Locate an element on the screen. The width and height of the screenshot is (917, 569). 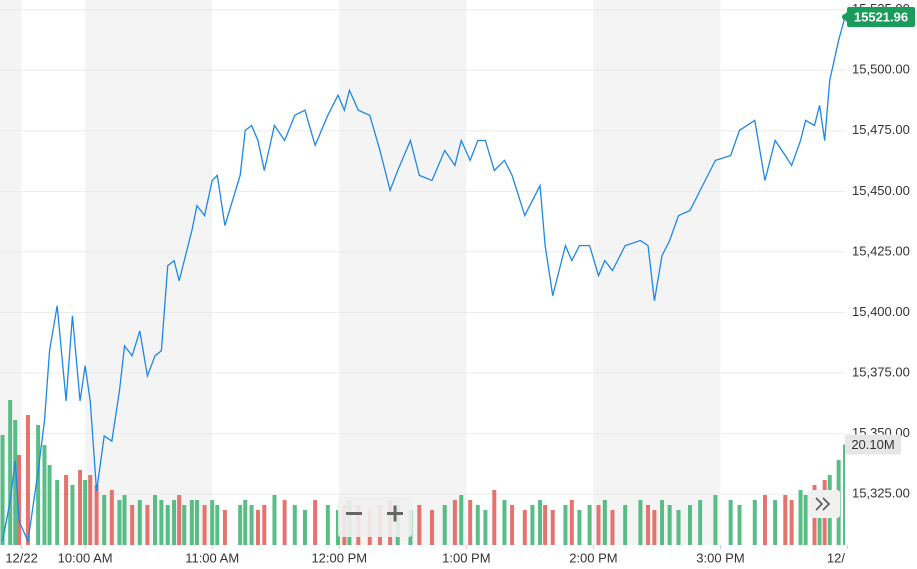
x-tick-label: 12:00 PM is located at coordinates (339, 557).